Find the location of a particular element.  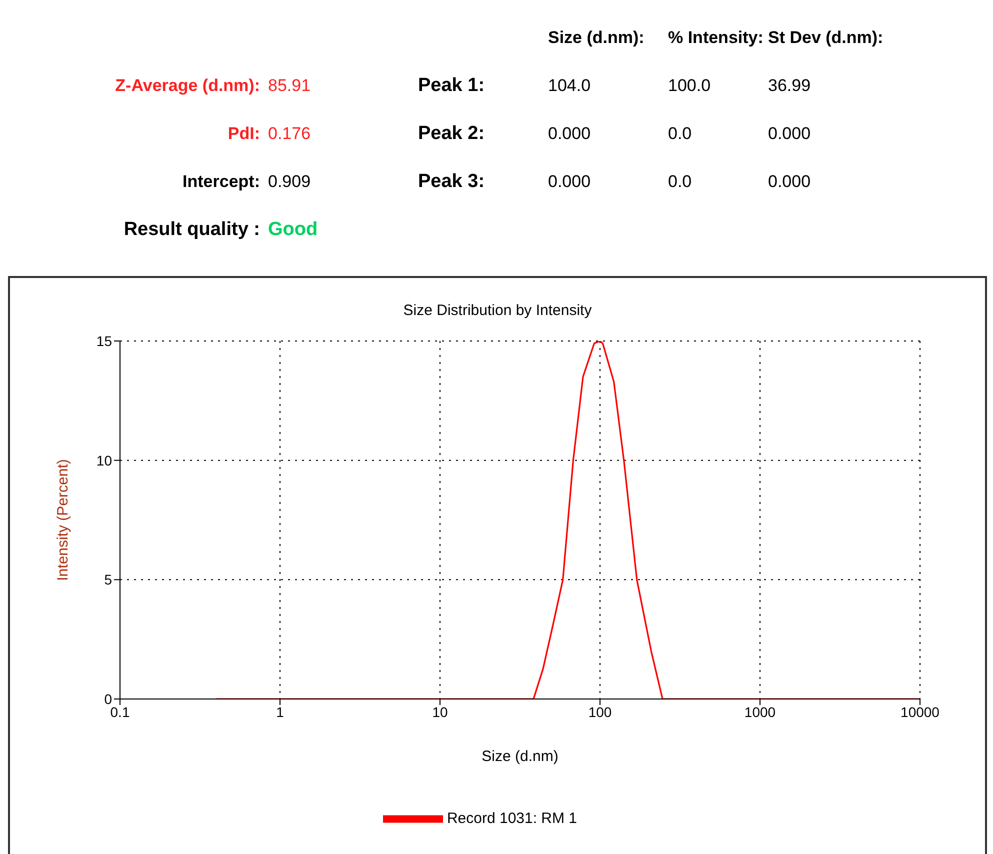

y-tick-label: 10 is located at coordinates (104, 460).